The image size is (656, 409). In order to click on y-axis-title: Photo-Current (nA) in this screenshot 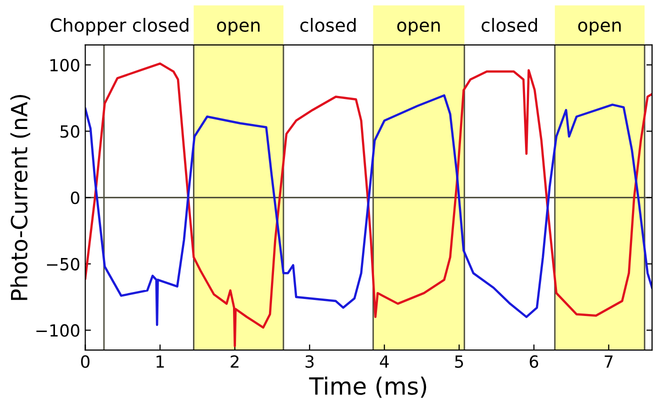, I will do `click(20, 197)`.